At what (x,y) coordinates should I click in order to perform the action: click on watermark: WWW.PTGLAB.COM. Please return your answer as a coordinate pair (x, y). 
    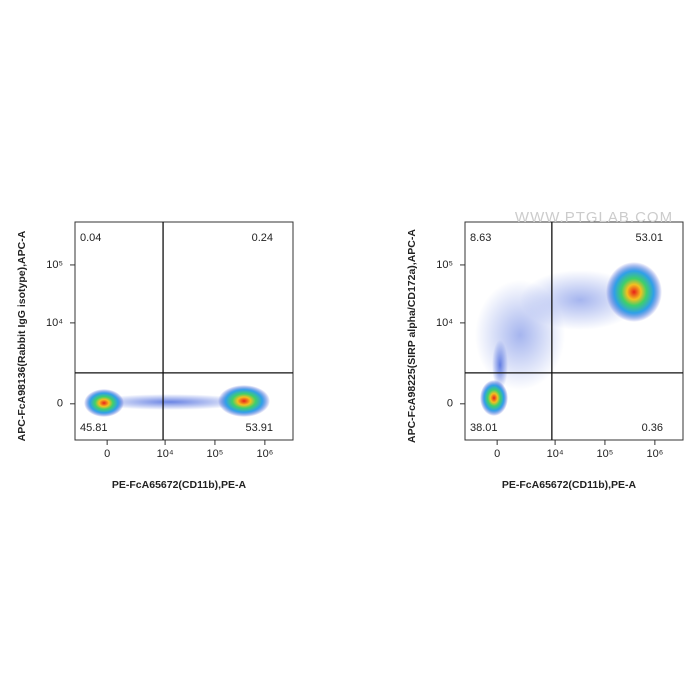
    Looking at the image, I should click on (594, 217).